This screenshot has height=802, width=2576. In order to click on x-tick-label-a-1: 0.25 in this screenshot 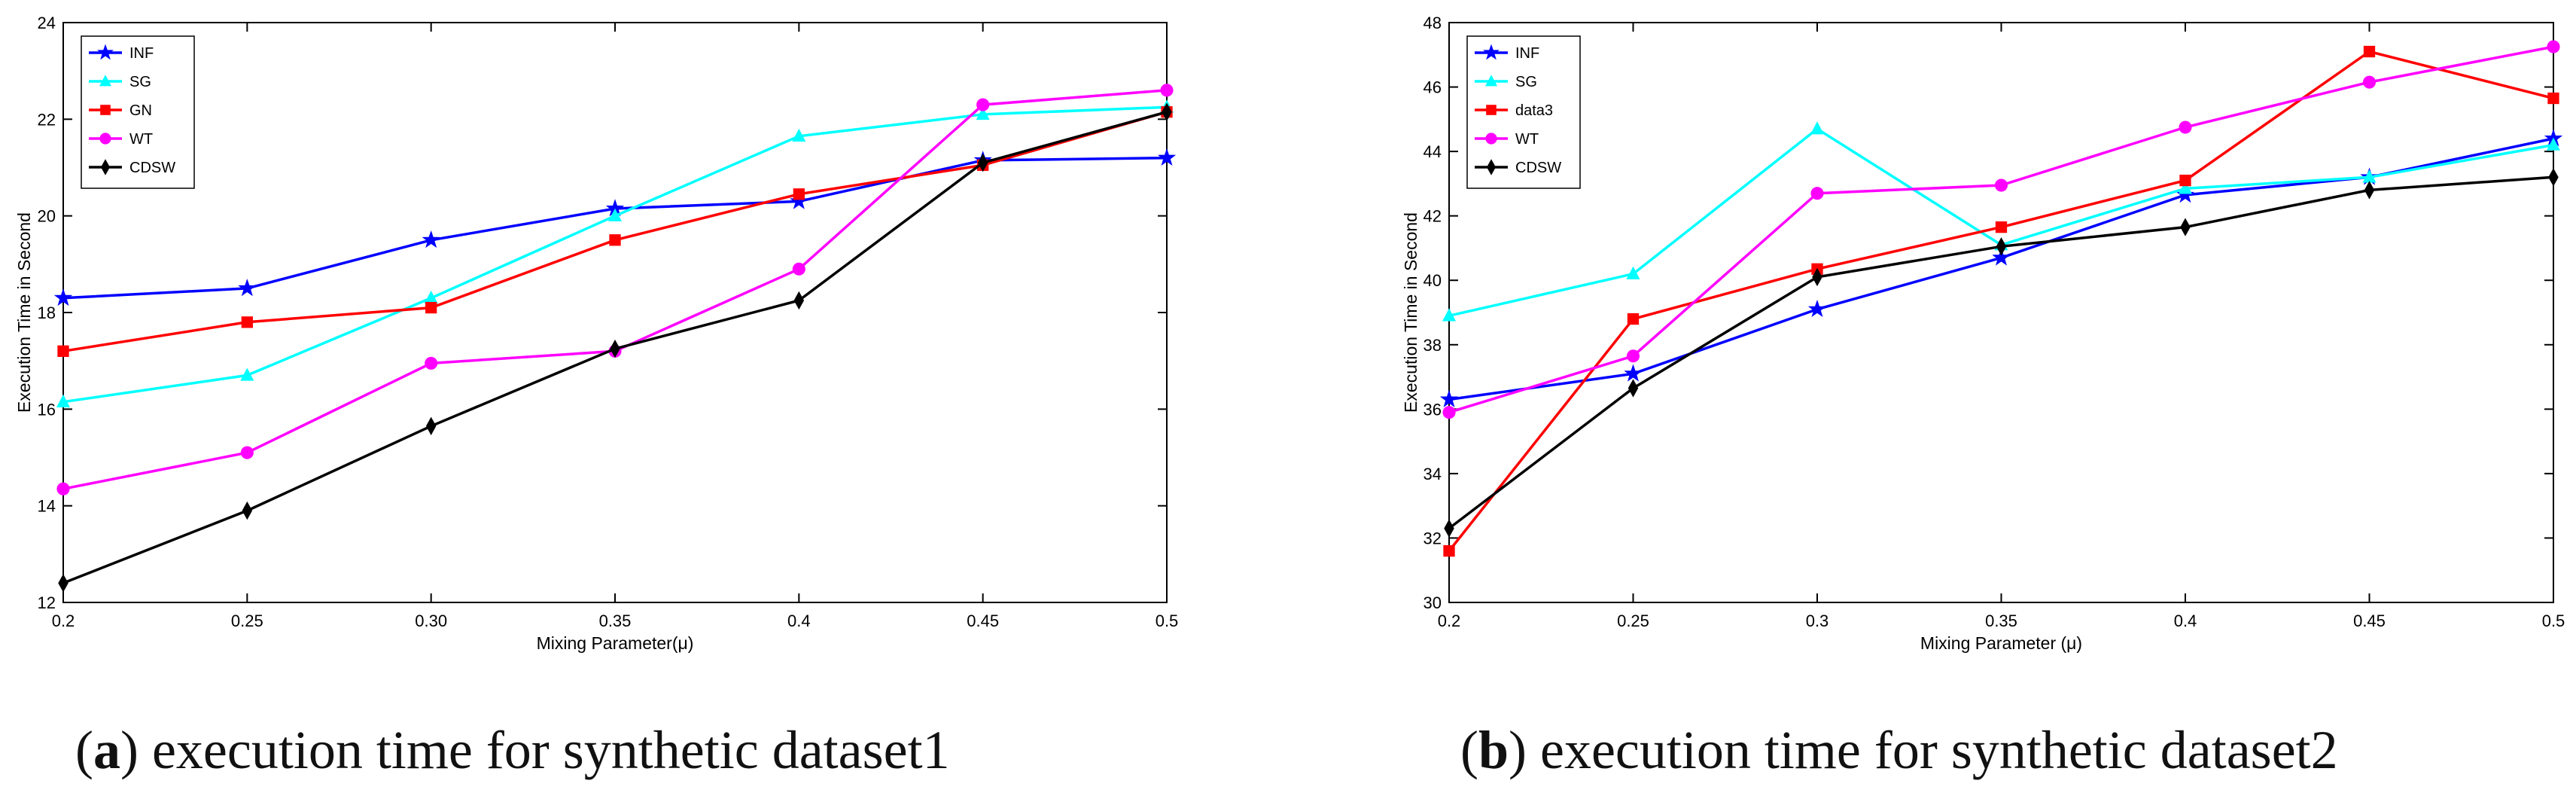, I will do `click(247, 620)`.